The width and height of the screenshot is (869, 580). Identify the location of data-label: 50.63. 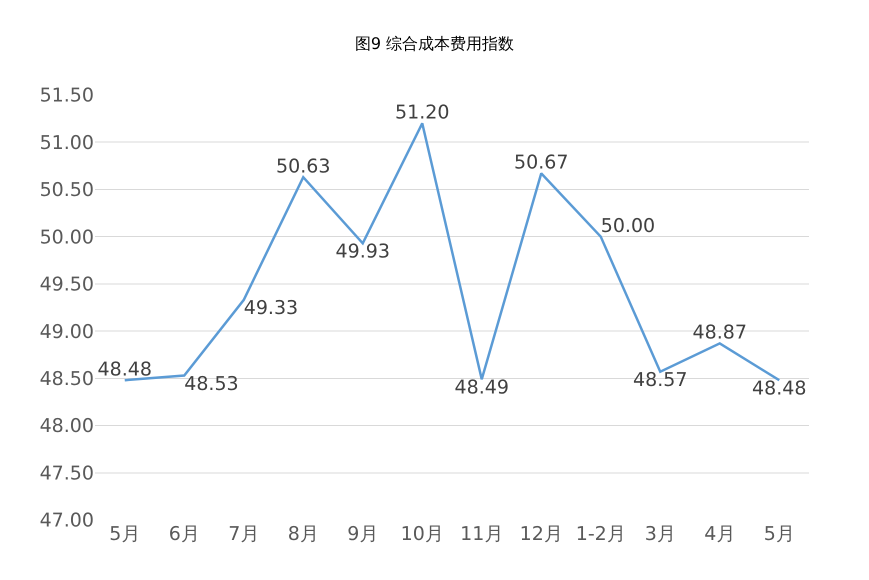
(303, 166).